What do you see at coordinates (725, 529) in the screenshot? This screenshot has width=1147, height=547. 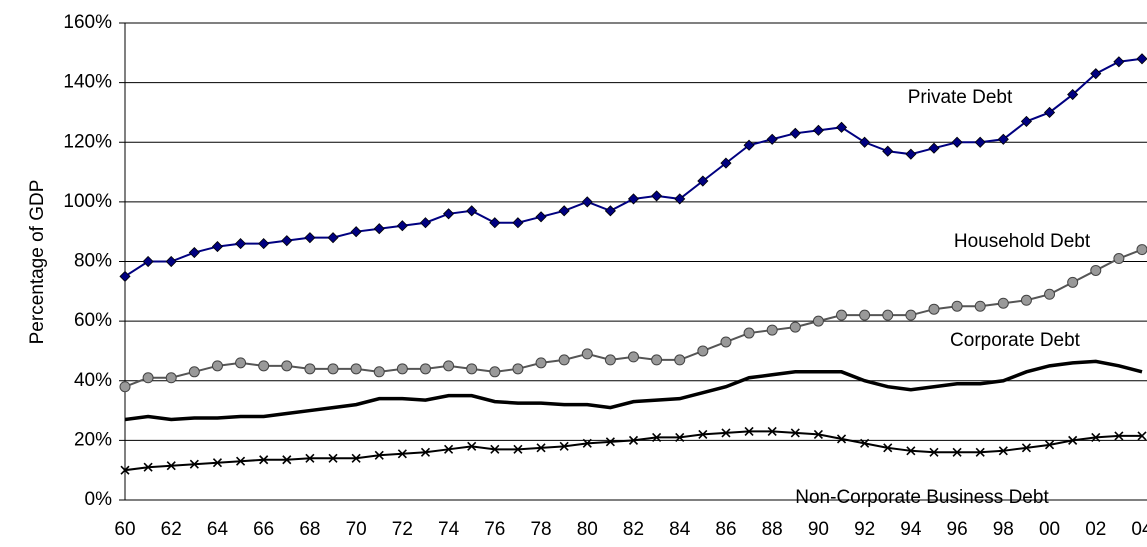 I see `x-tick-label: 86` at bounding box center [725, 529].